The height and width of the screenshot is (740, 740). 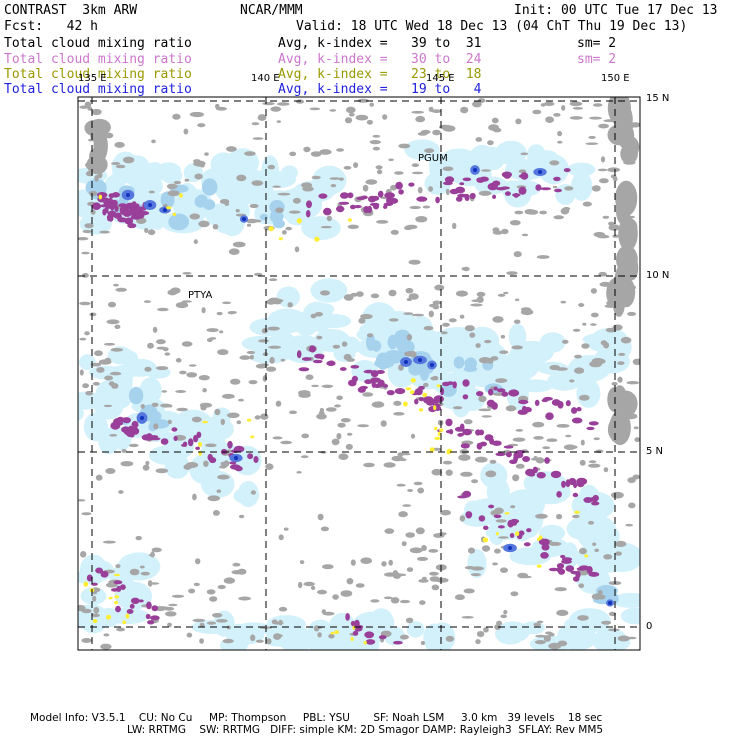 I want to click on lon-label-150e: 150 E, so click(x=615, y=78).